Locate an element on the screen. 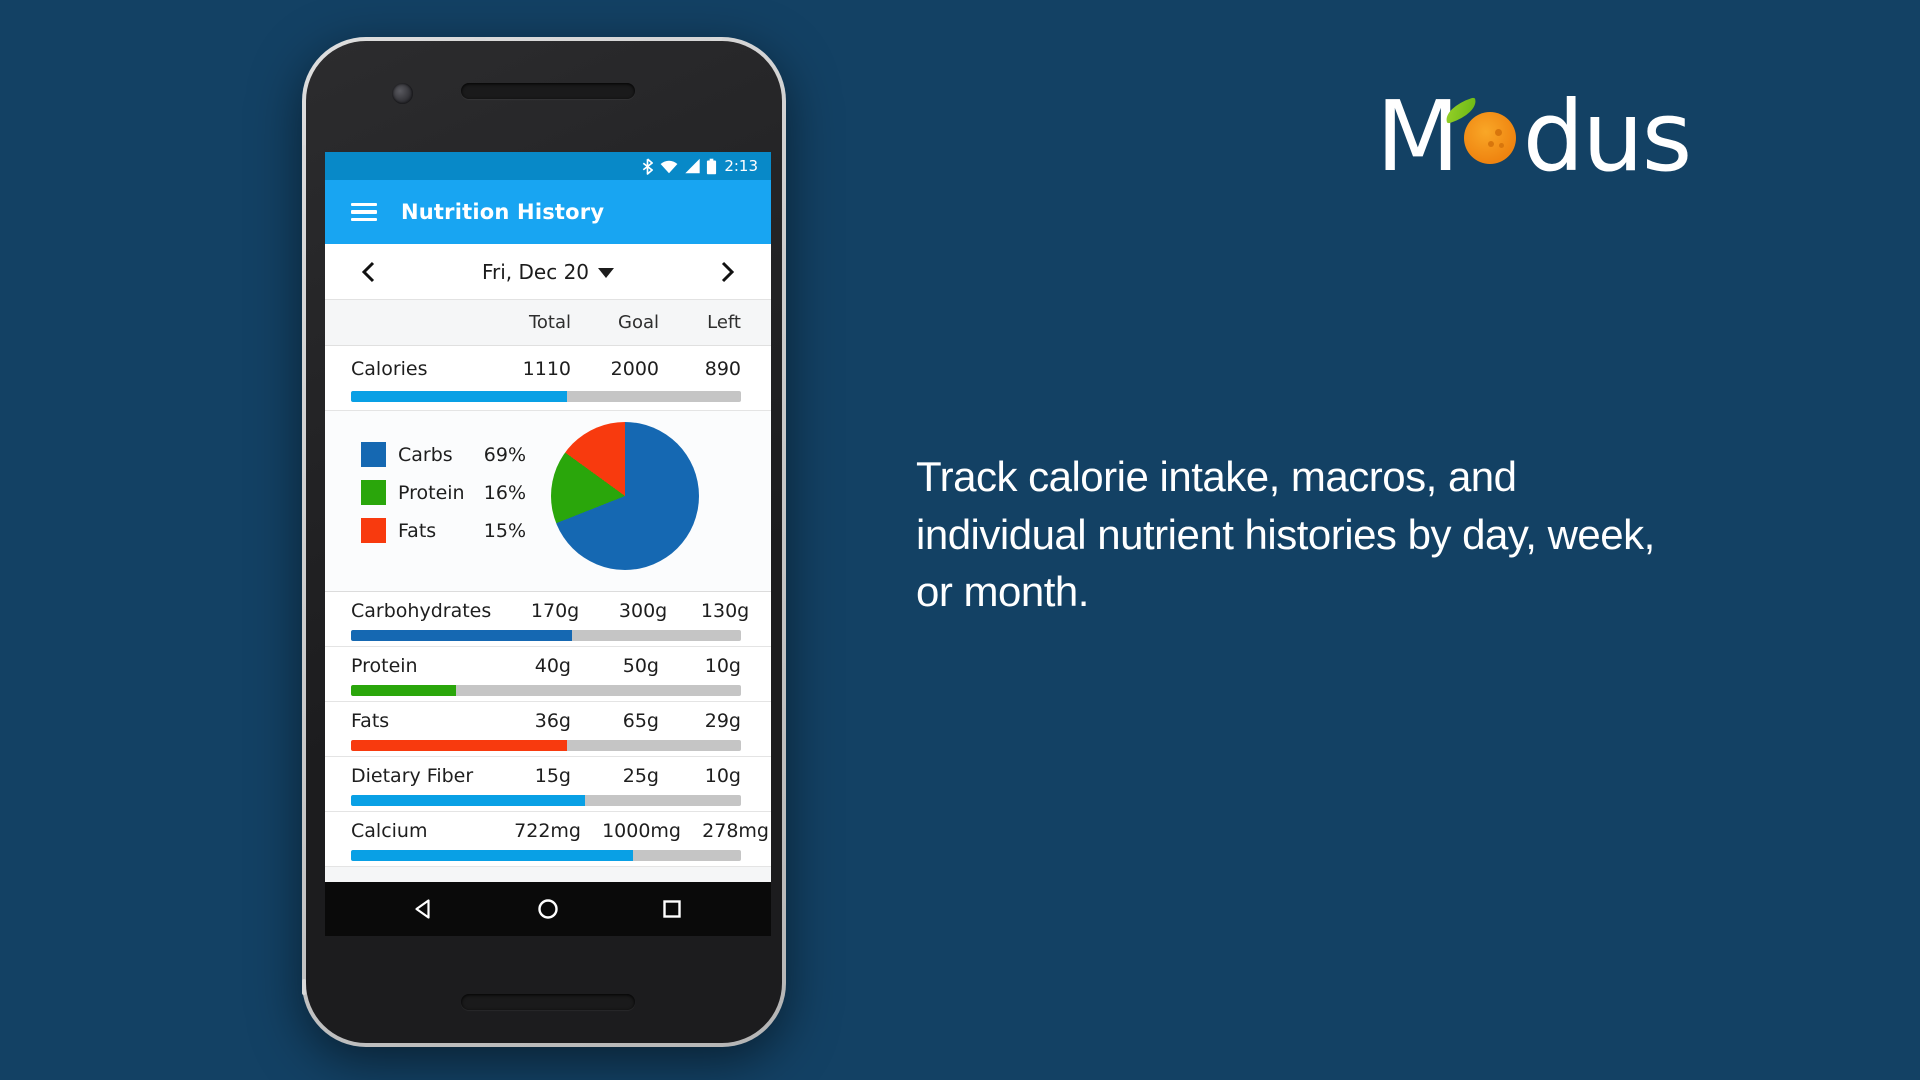 The height and width of the screenshot is (1080, 1920). bluetooth-icon is located at coordinates (648, 166).